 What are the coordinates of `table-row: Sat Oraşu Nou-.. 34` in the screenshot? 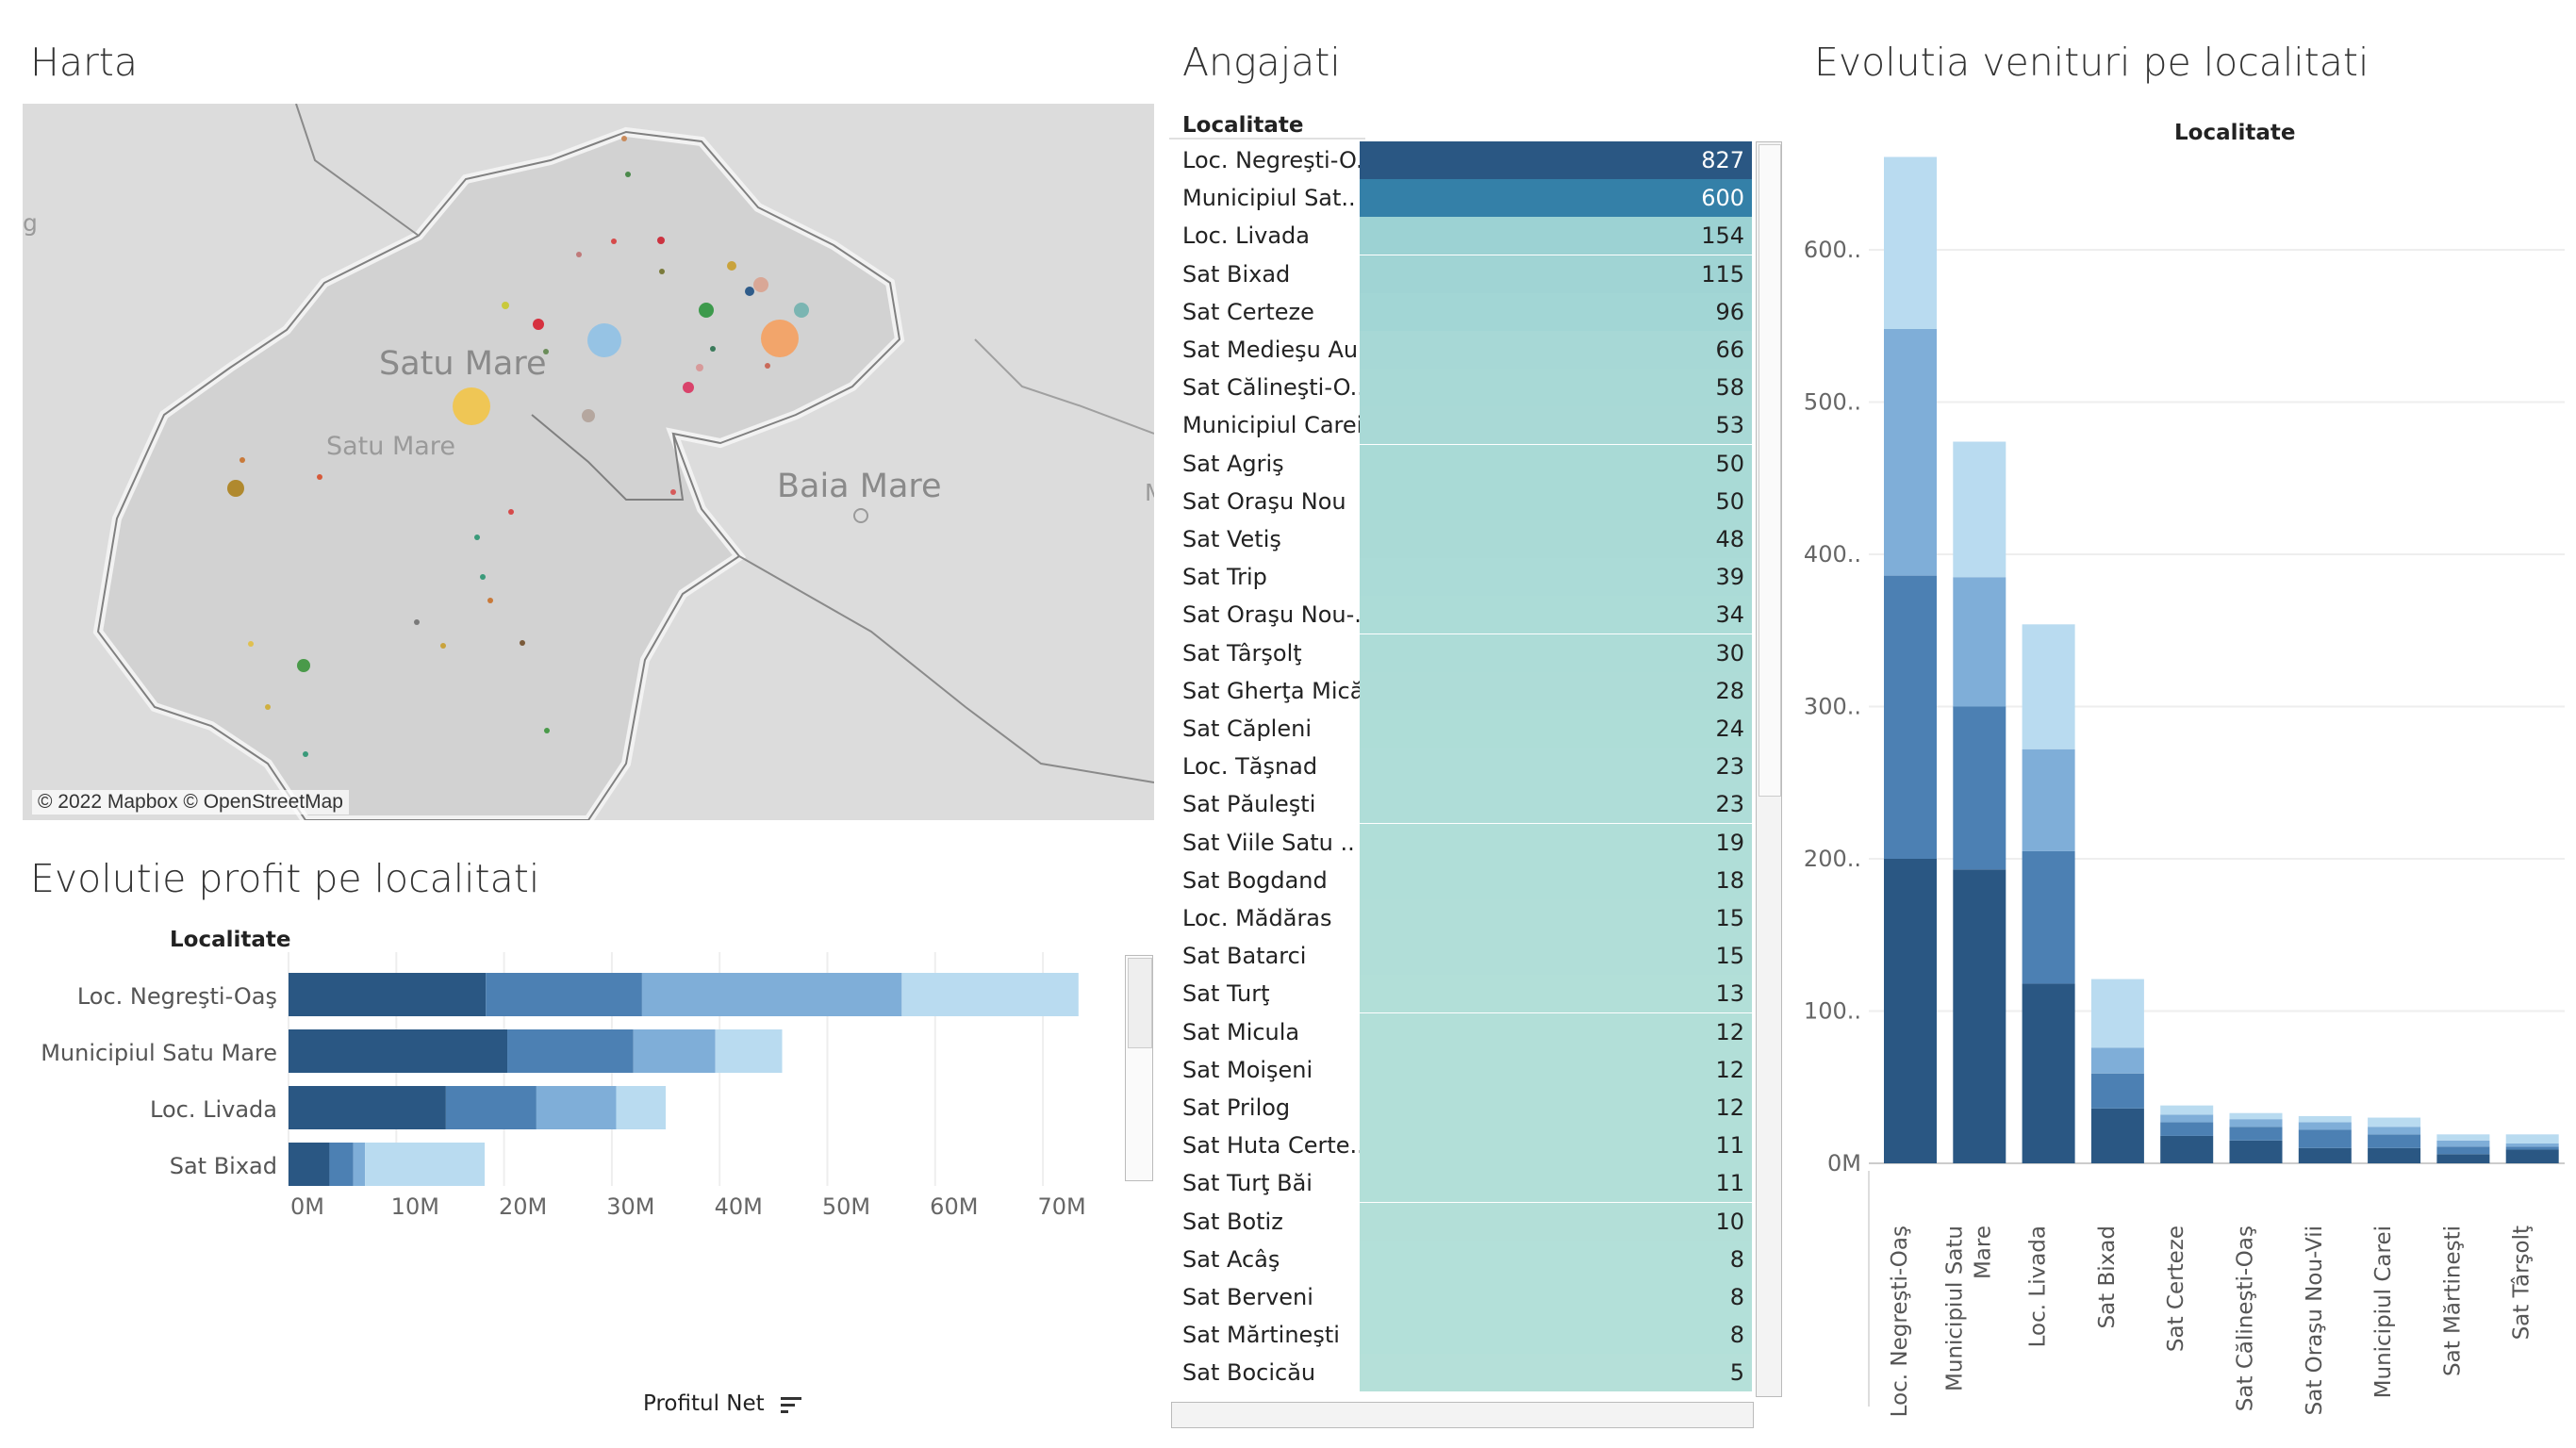 It's located at (1461, 615).